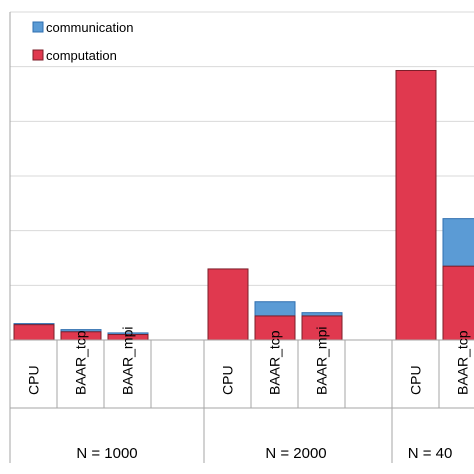  What do you see at coordinates (295, 453) in the screenshot?
I see `group-label: N = 2000` at bounding box center [295, 453].